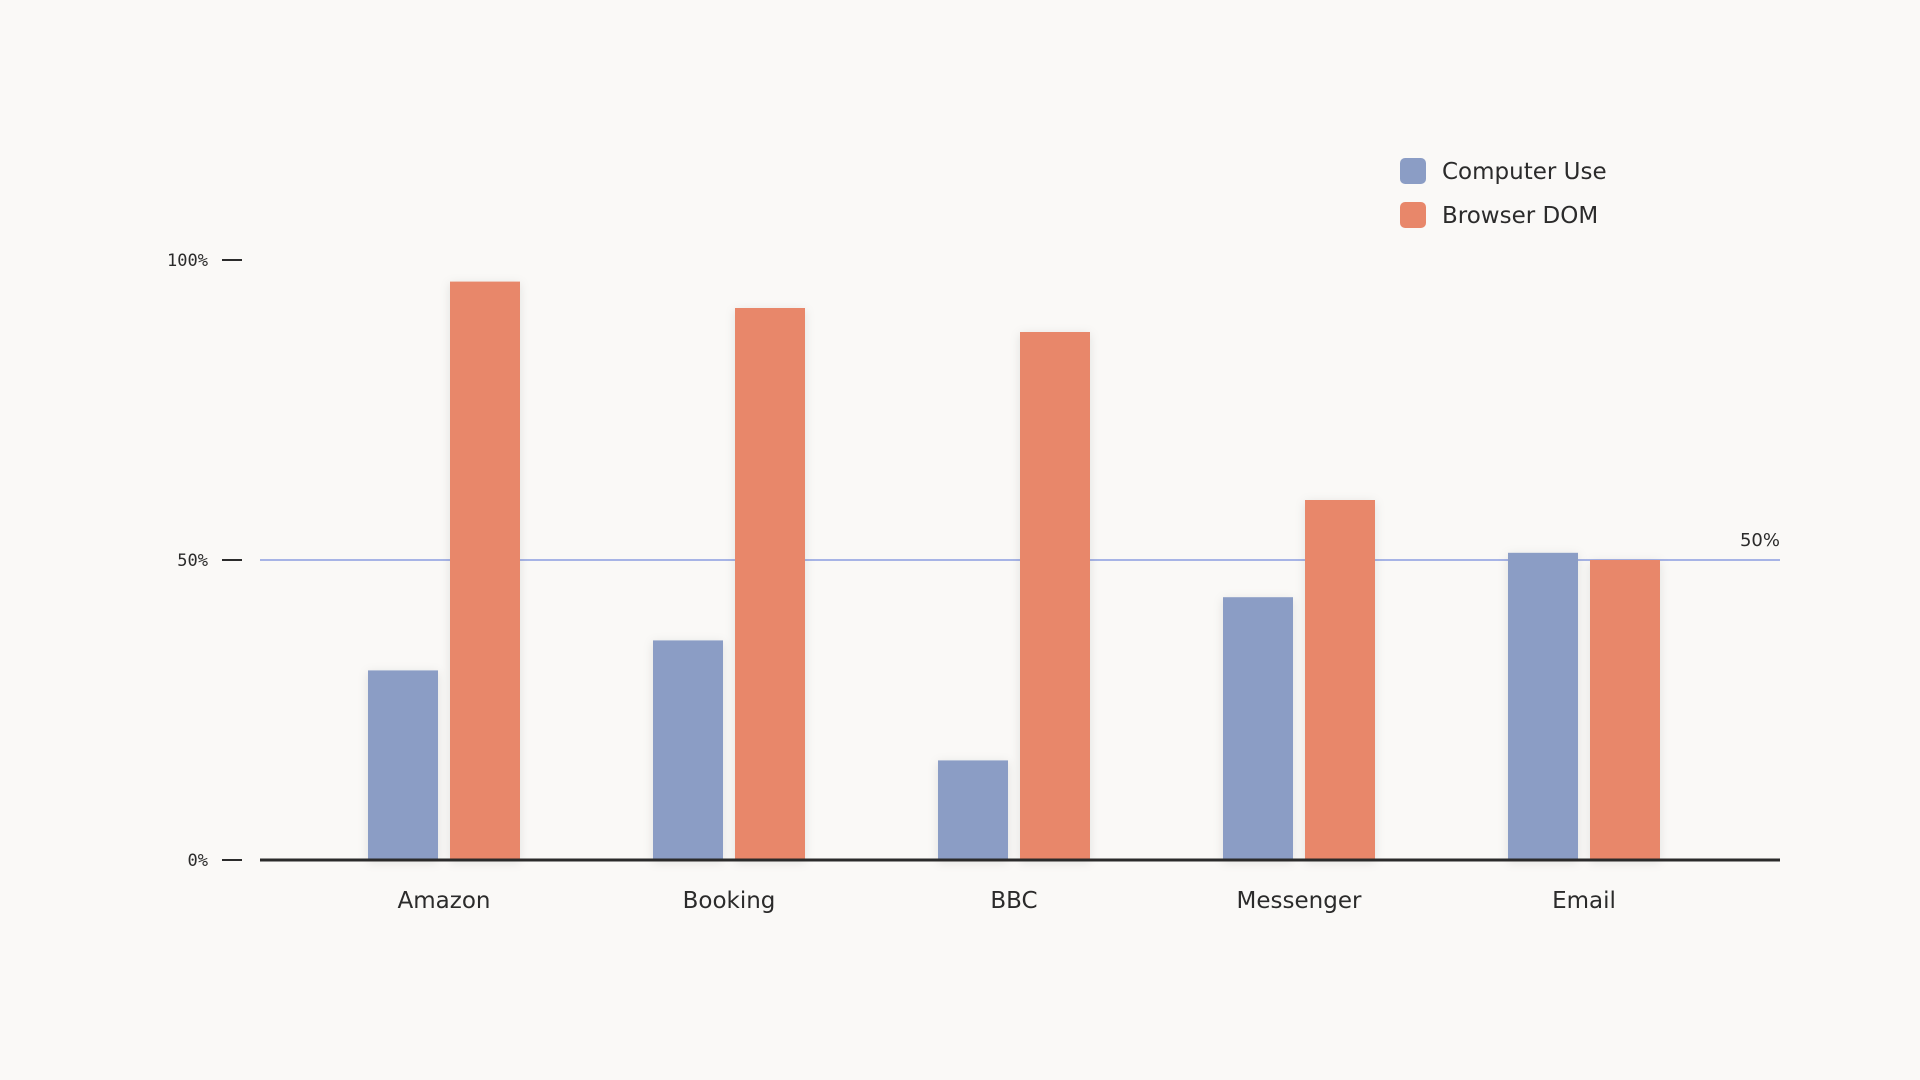 This screenshot has height=1080, width=1920. Describe the element at coordinates (1340, 680) in the screenshot. I see `bar-browser-dom-messenger` at that location.